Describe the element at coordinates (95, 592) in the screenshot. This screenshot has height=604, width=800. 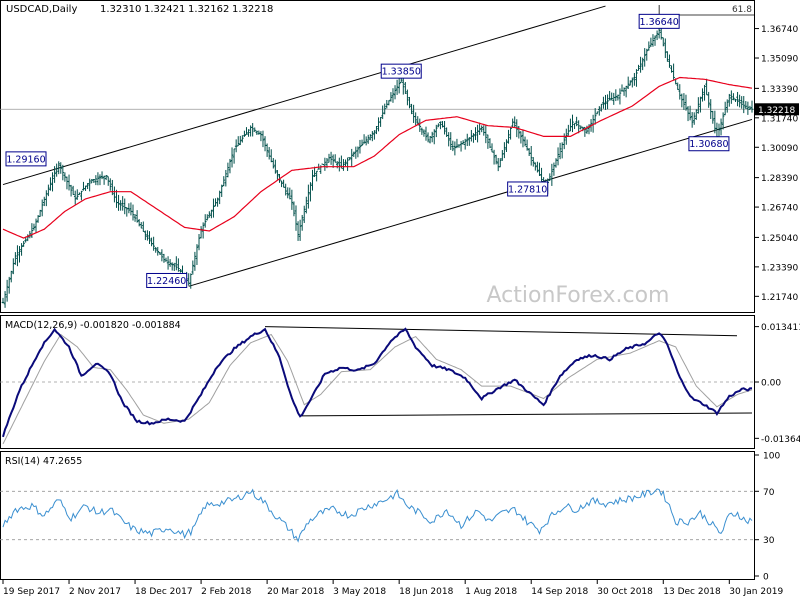
I see `x-axis-tick-label: 2 Nov 2017` at that location.